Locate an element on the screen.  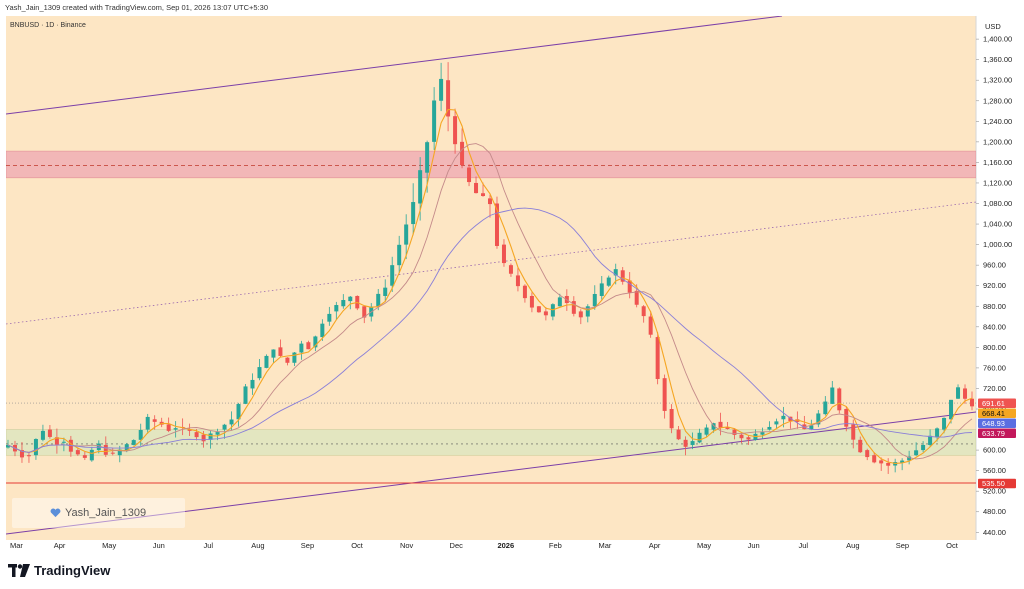
heart-icon is located at coordinates (55, 513).